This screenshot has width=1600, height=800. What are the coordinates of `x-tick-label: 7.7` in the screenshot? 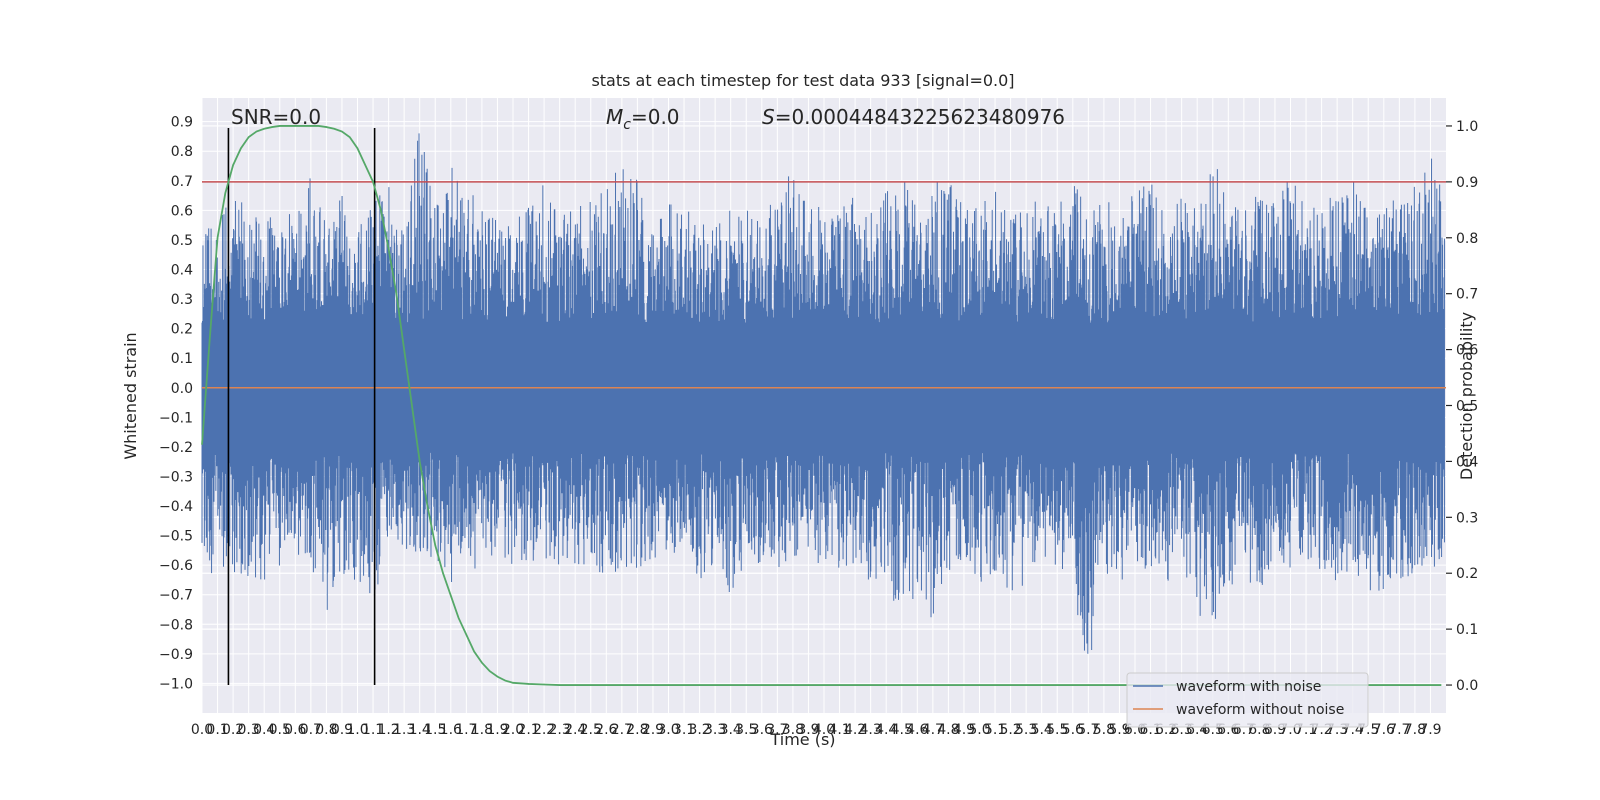 It's located at (1399, 730).